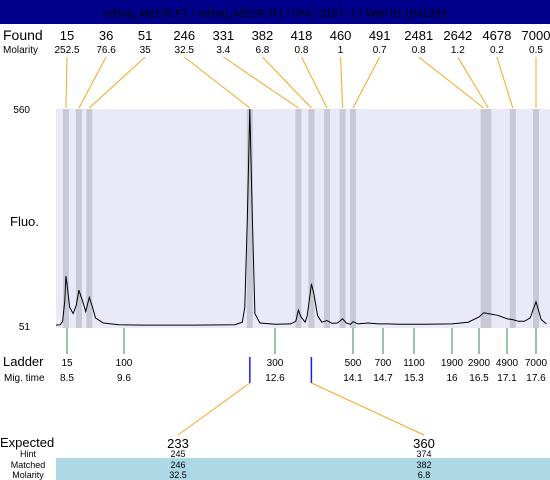  Describe the element at coordinates (418, 35) in the screenshot. I see `found-peak-size: 2481` at that location.